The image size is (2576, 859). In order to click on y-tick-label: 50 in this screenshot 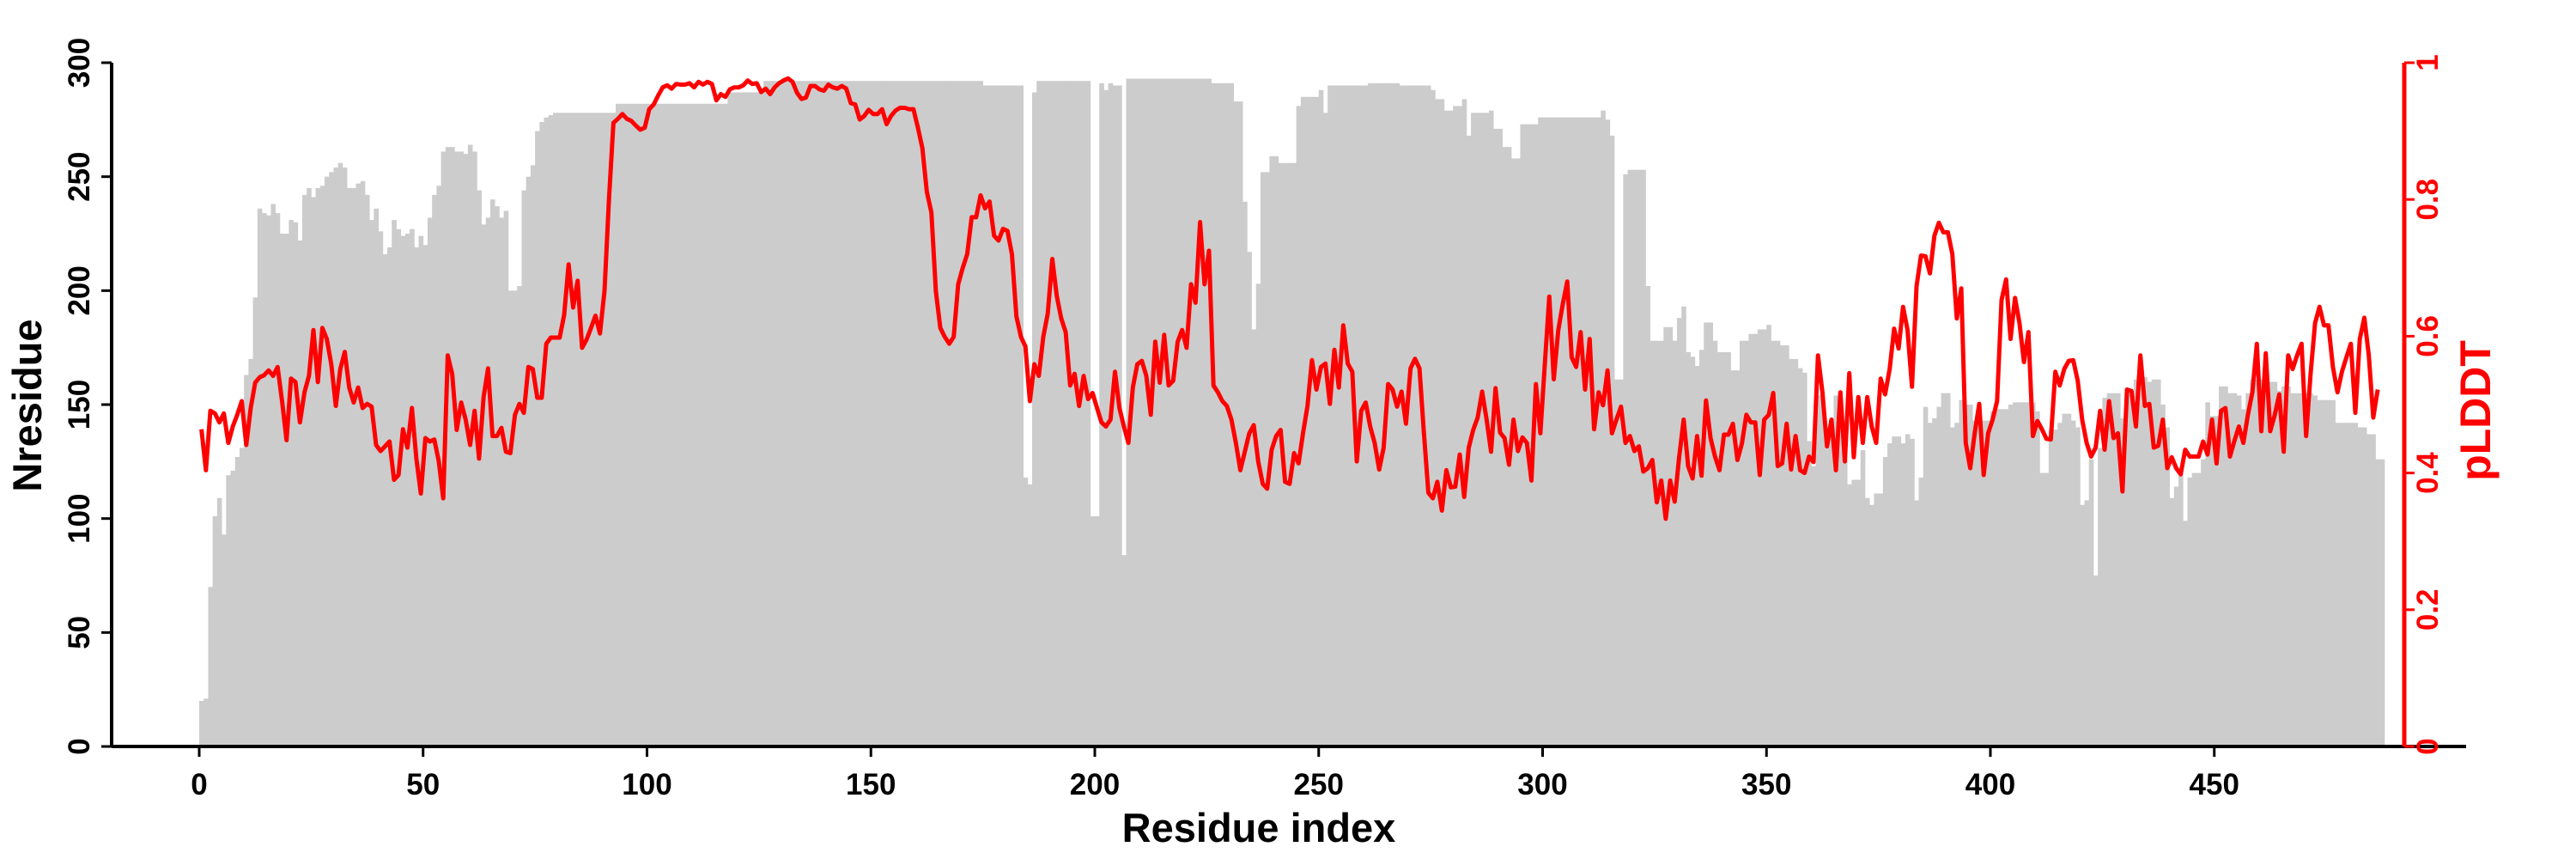, I will do `click(79, 633)`.